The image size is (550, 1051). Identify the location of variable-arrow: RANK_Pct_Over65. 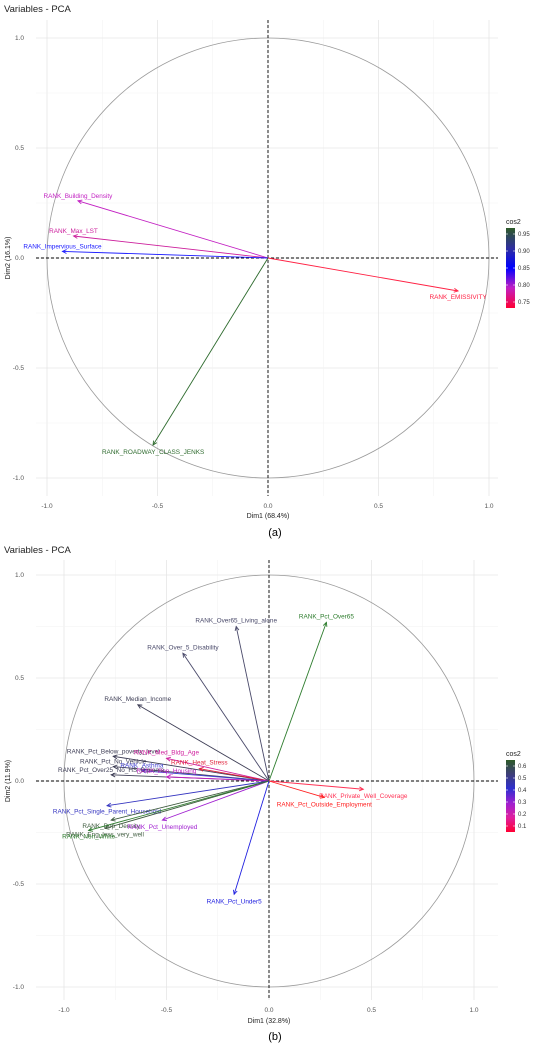
(311, 697).